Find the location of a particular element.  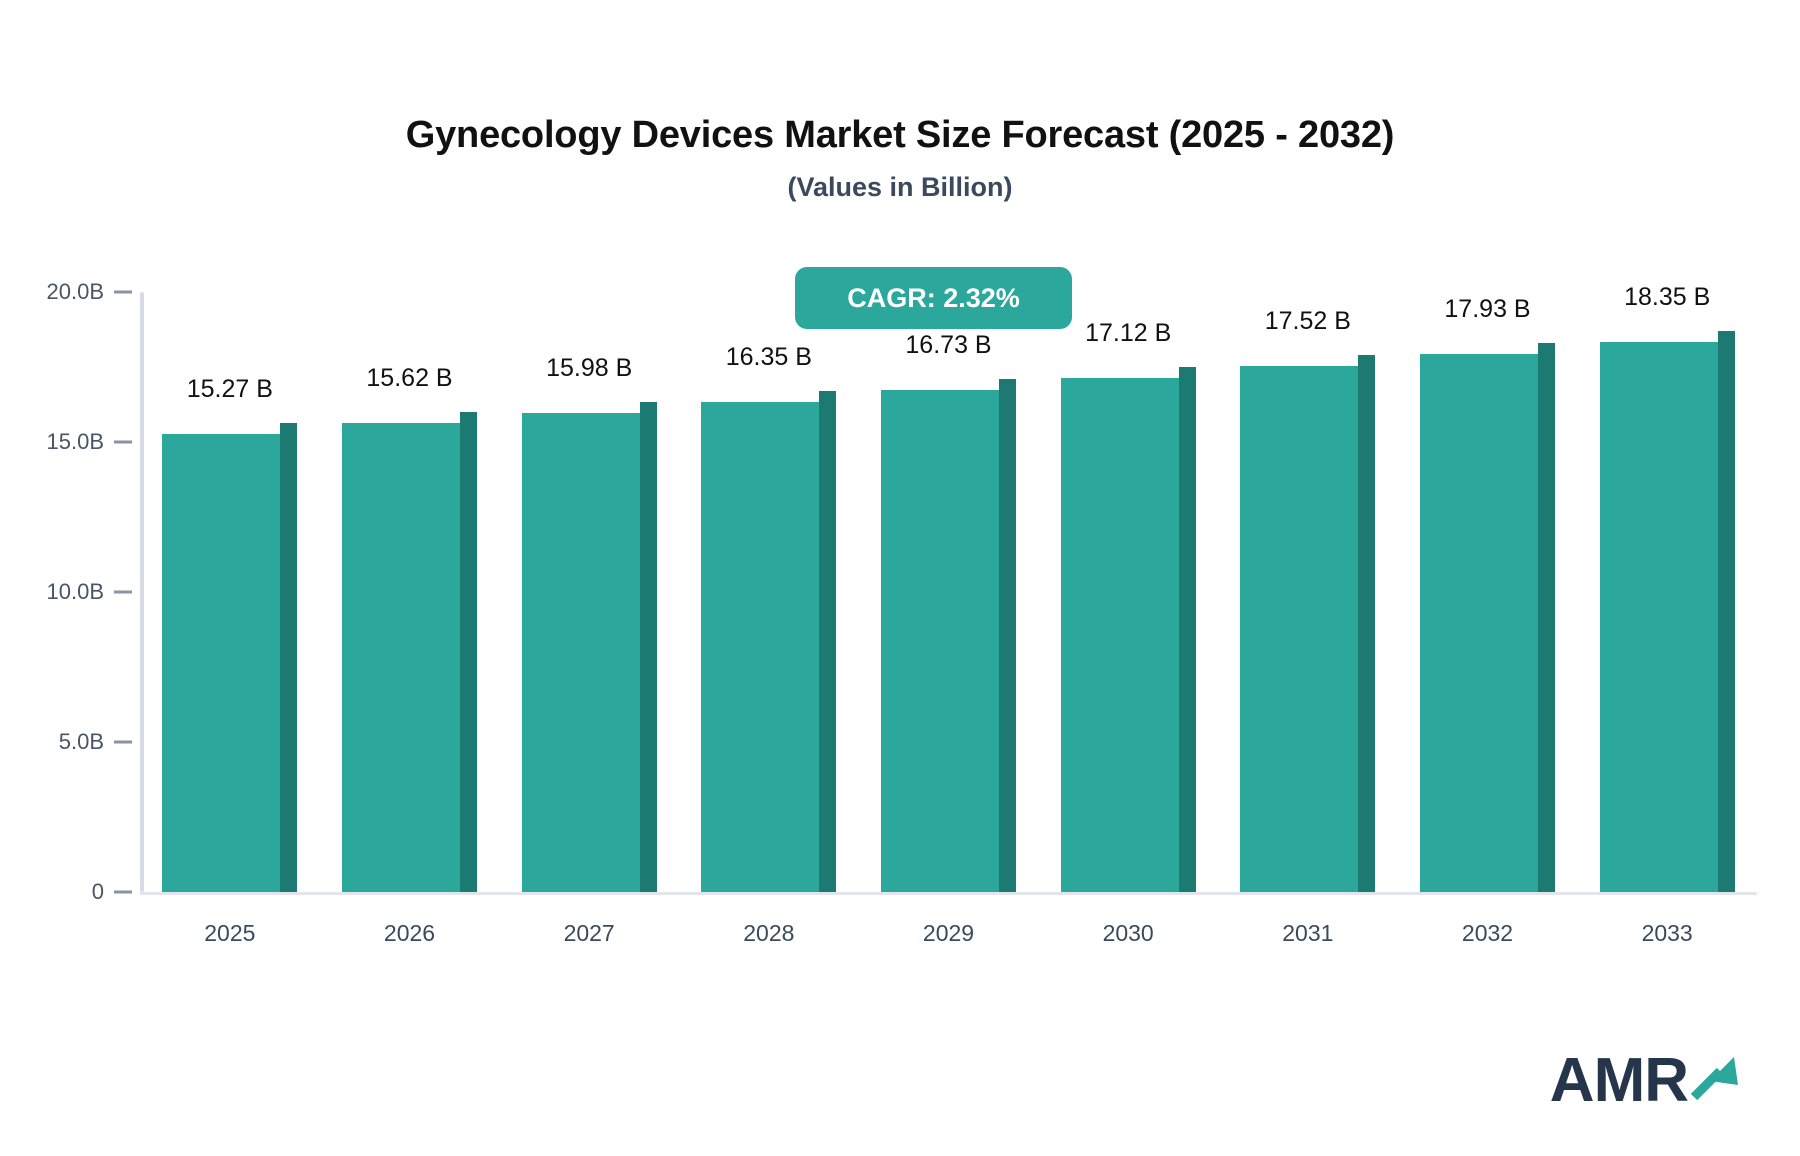

bar-value-label: 15.98 B is located at coordinates (589, 367).